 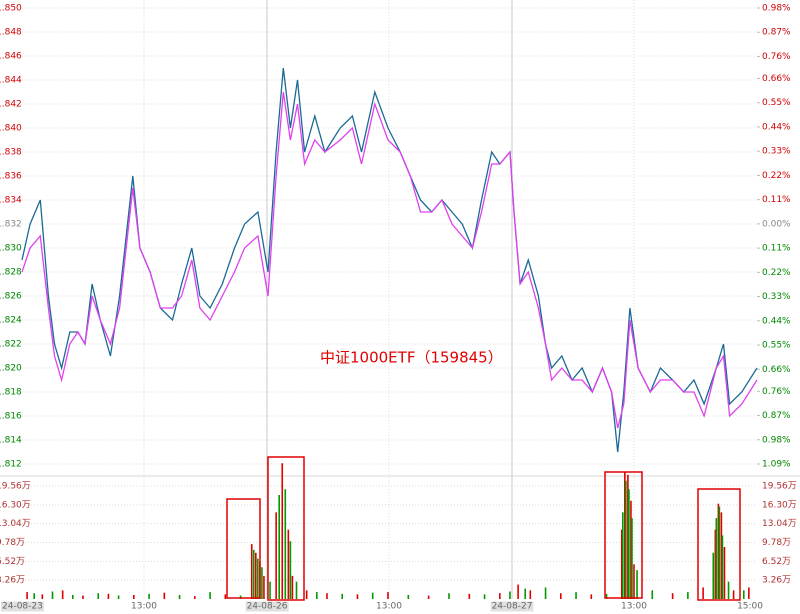 What do you see at coordinates (11, 273) in the screenshot?
I see `y-tick-label: 1.828` at bounding box center [11, 273].